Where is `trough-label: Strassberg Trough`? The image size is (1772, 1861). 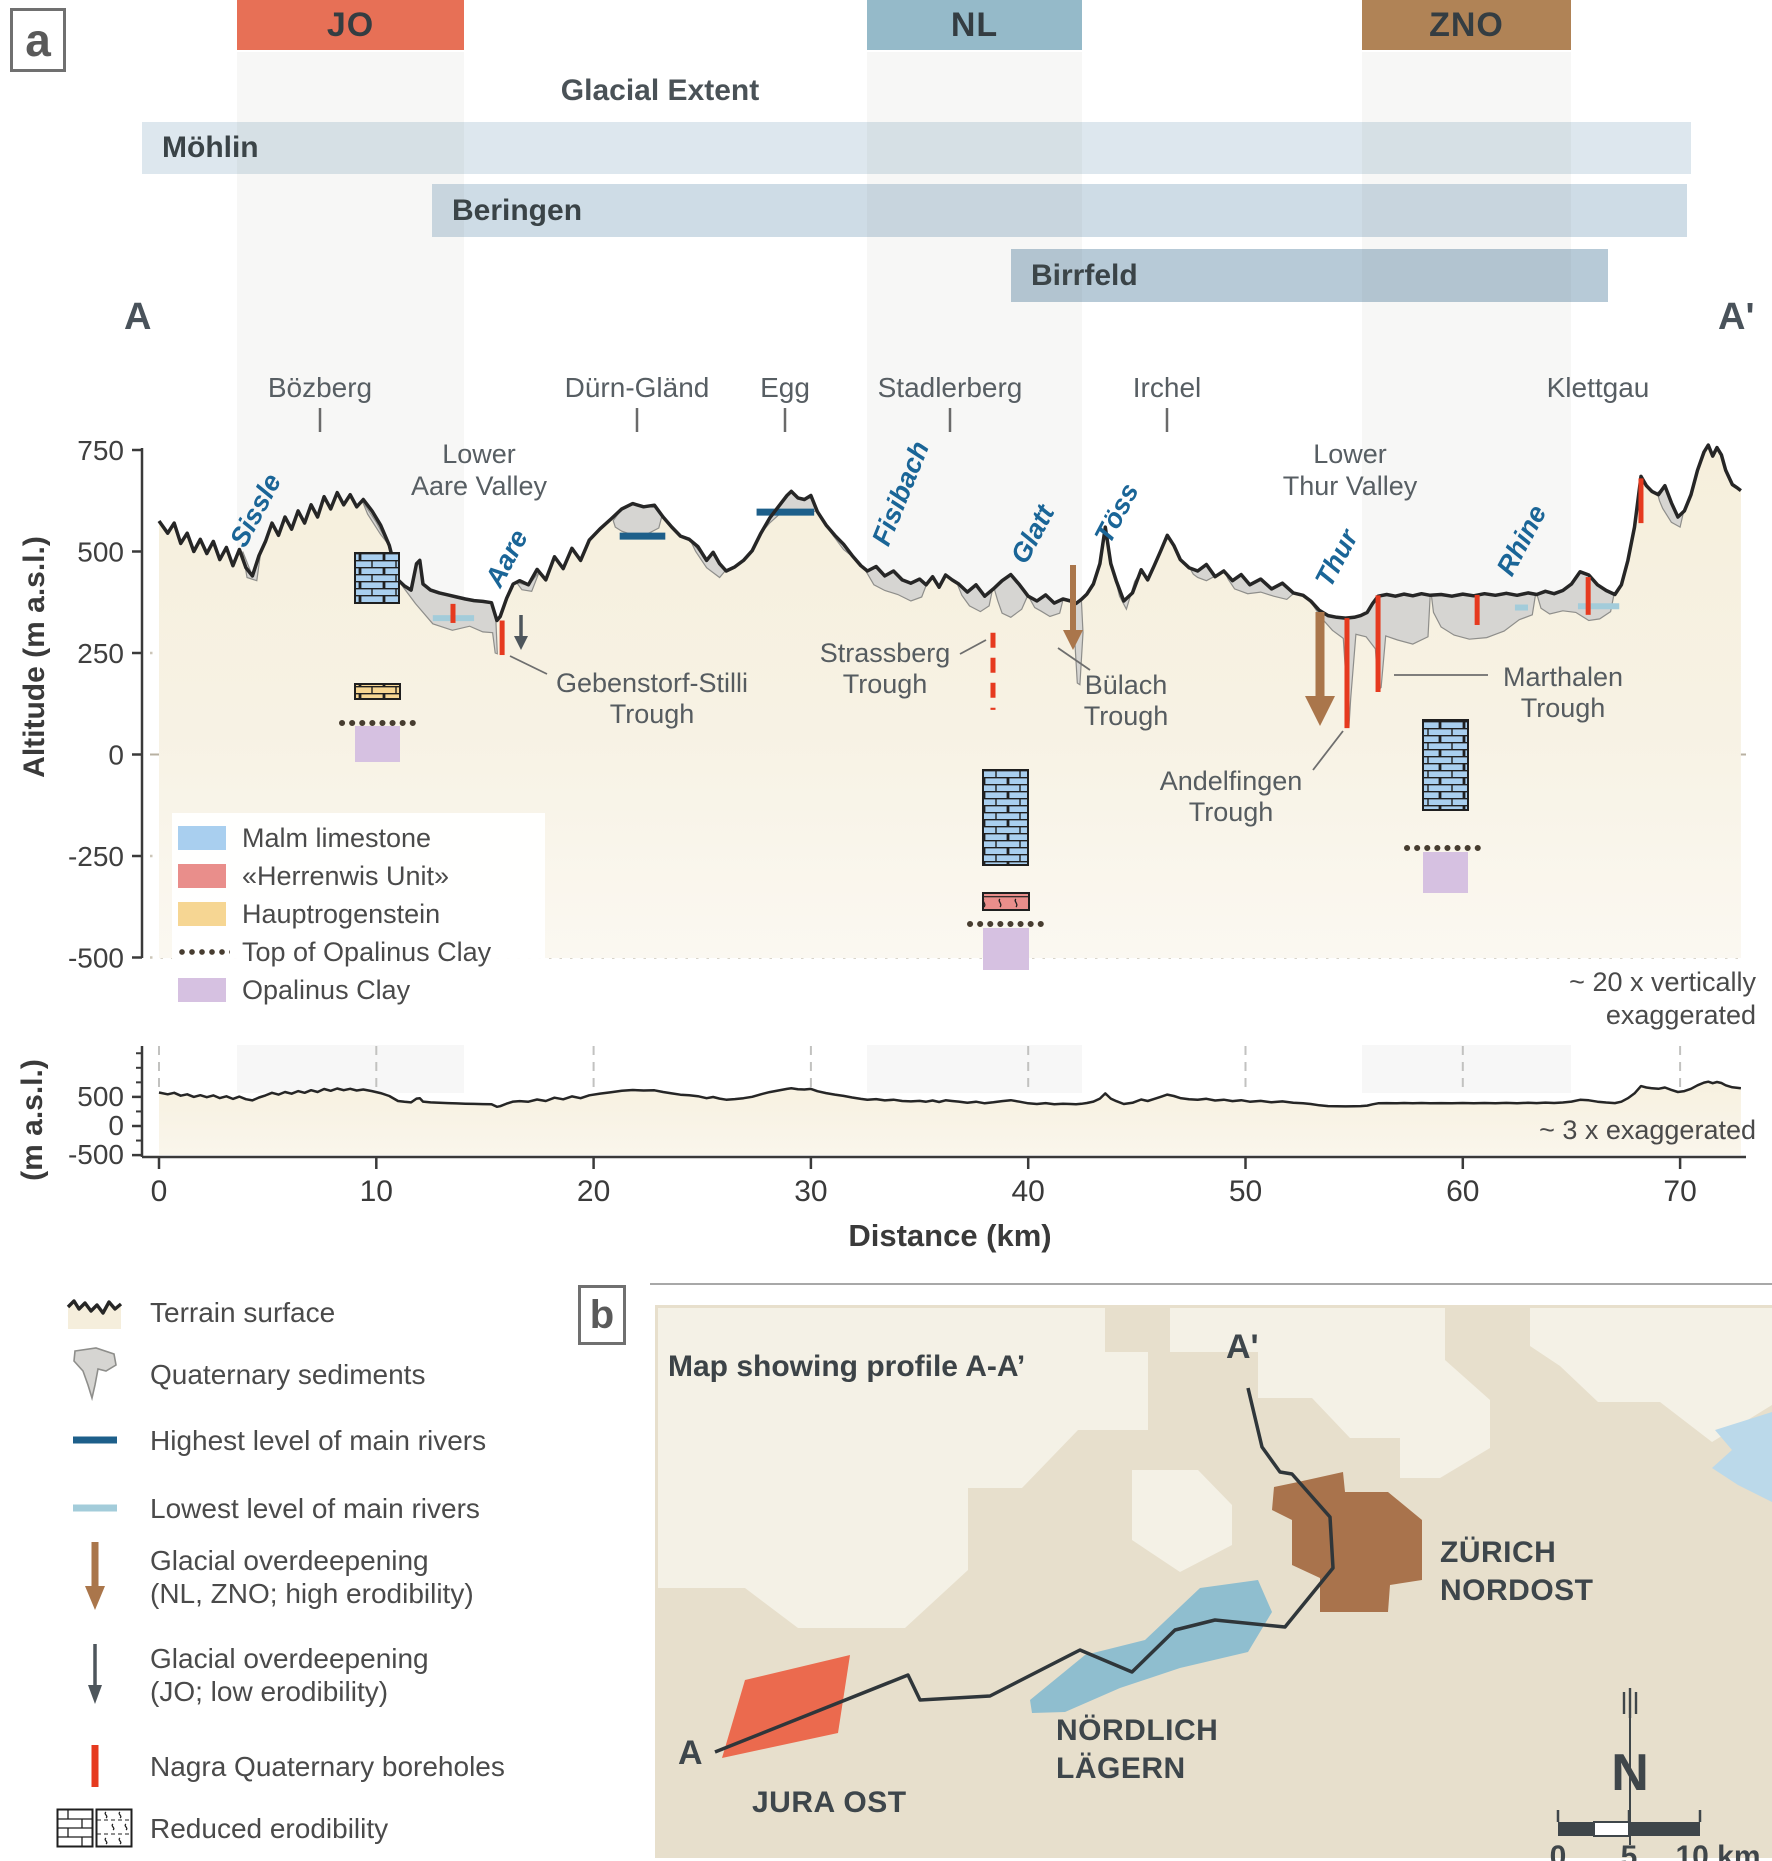 trough-label: Strassberg Trough is located at coordinates (885, 668).